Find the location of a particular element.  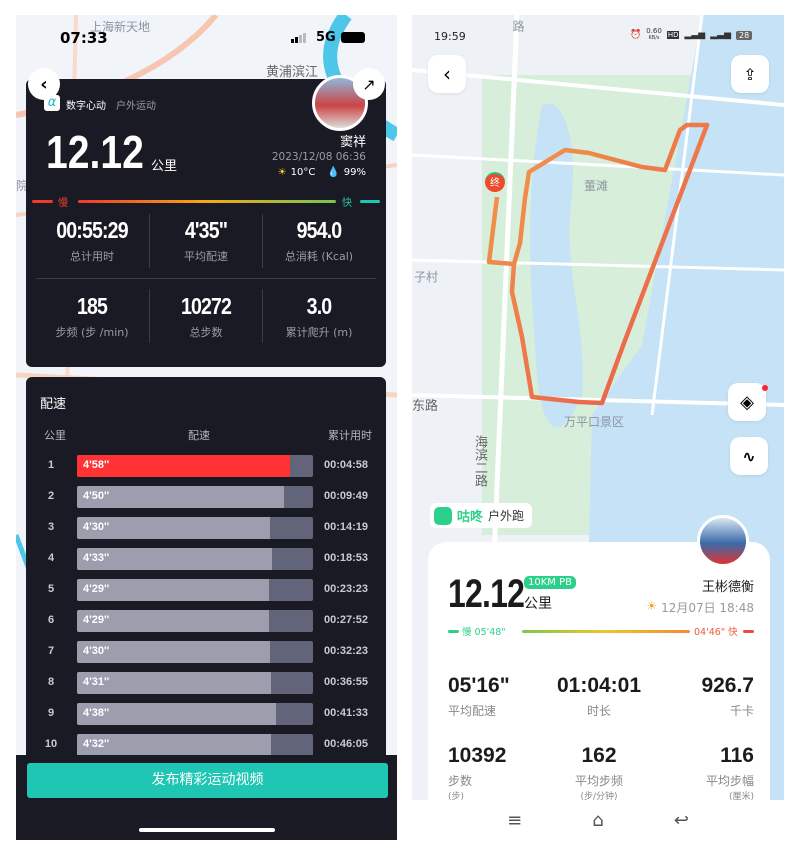

share-button: ↗ is located at coordinates (369, 84).